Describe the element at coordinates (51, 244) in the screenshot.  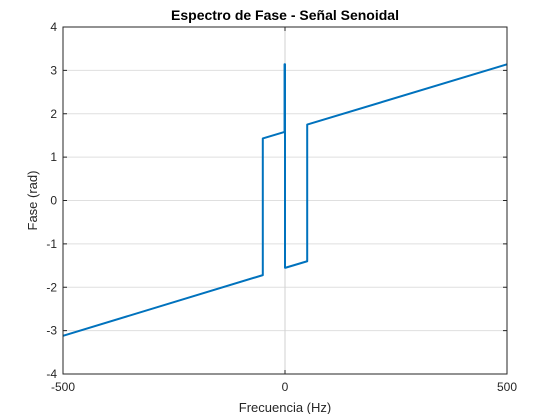
I see `y-tick-label: -1` at that location.